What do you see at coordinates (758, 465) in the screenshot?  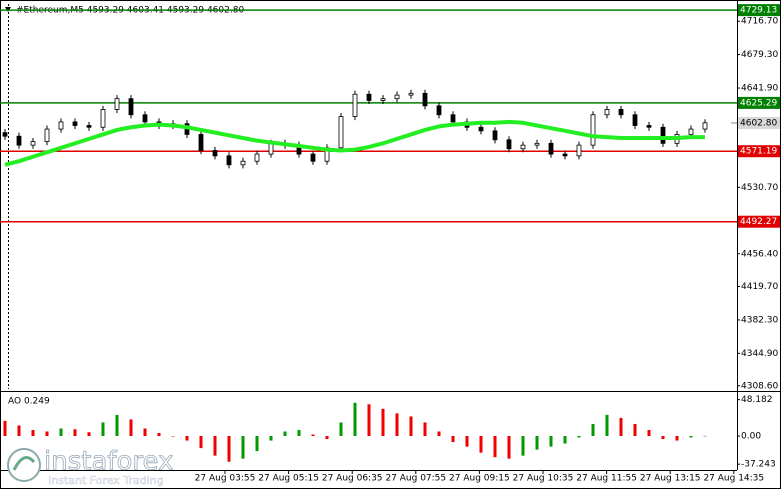 I see `y-tick-label: -37.243` at bounding box center [758, 465].